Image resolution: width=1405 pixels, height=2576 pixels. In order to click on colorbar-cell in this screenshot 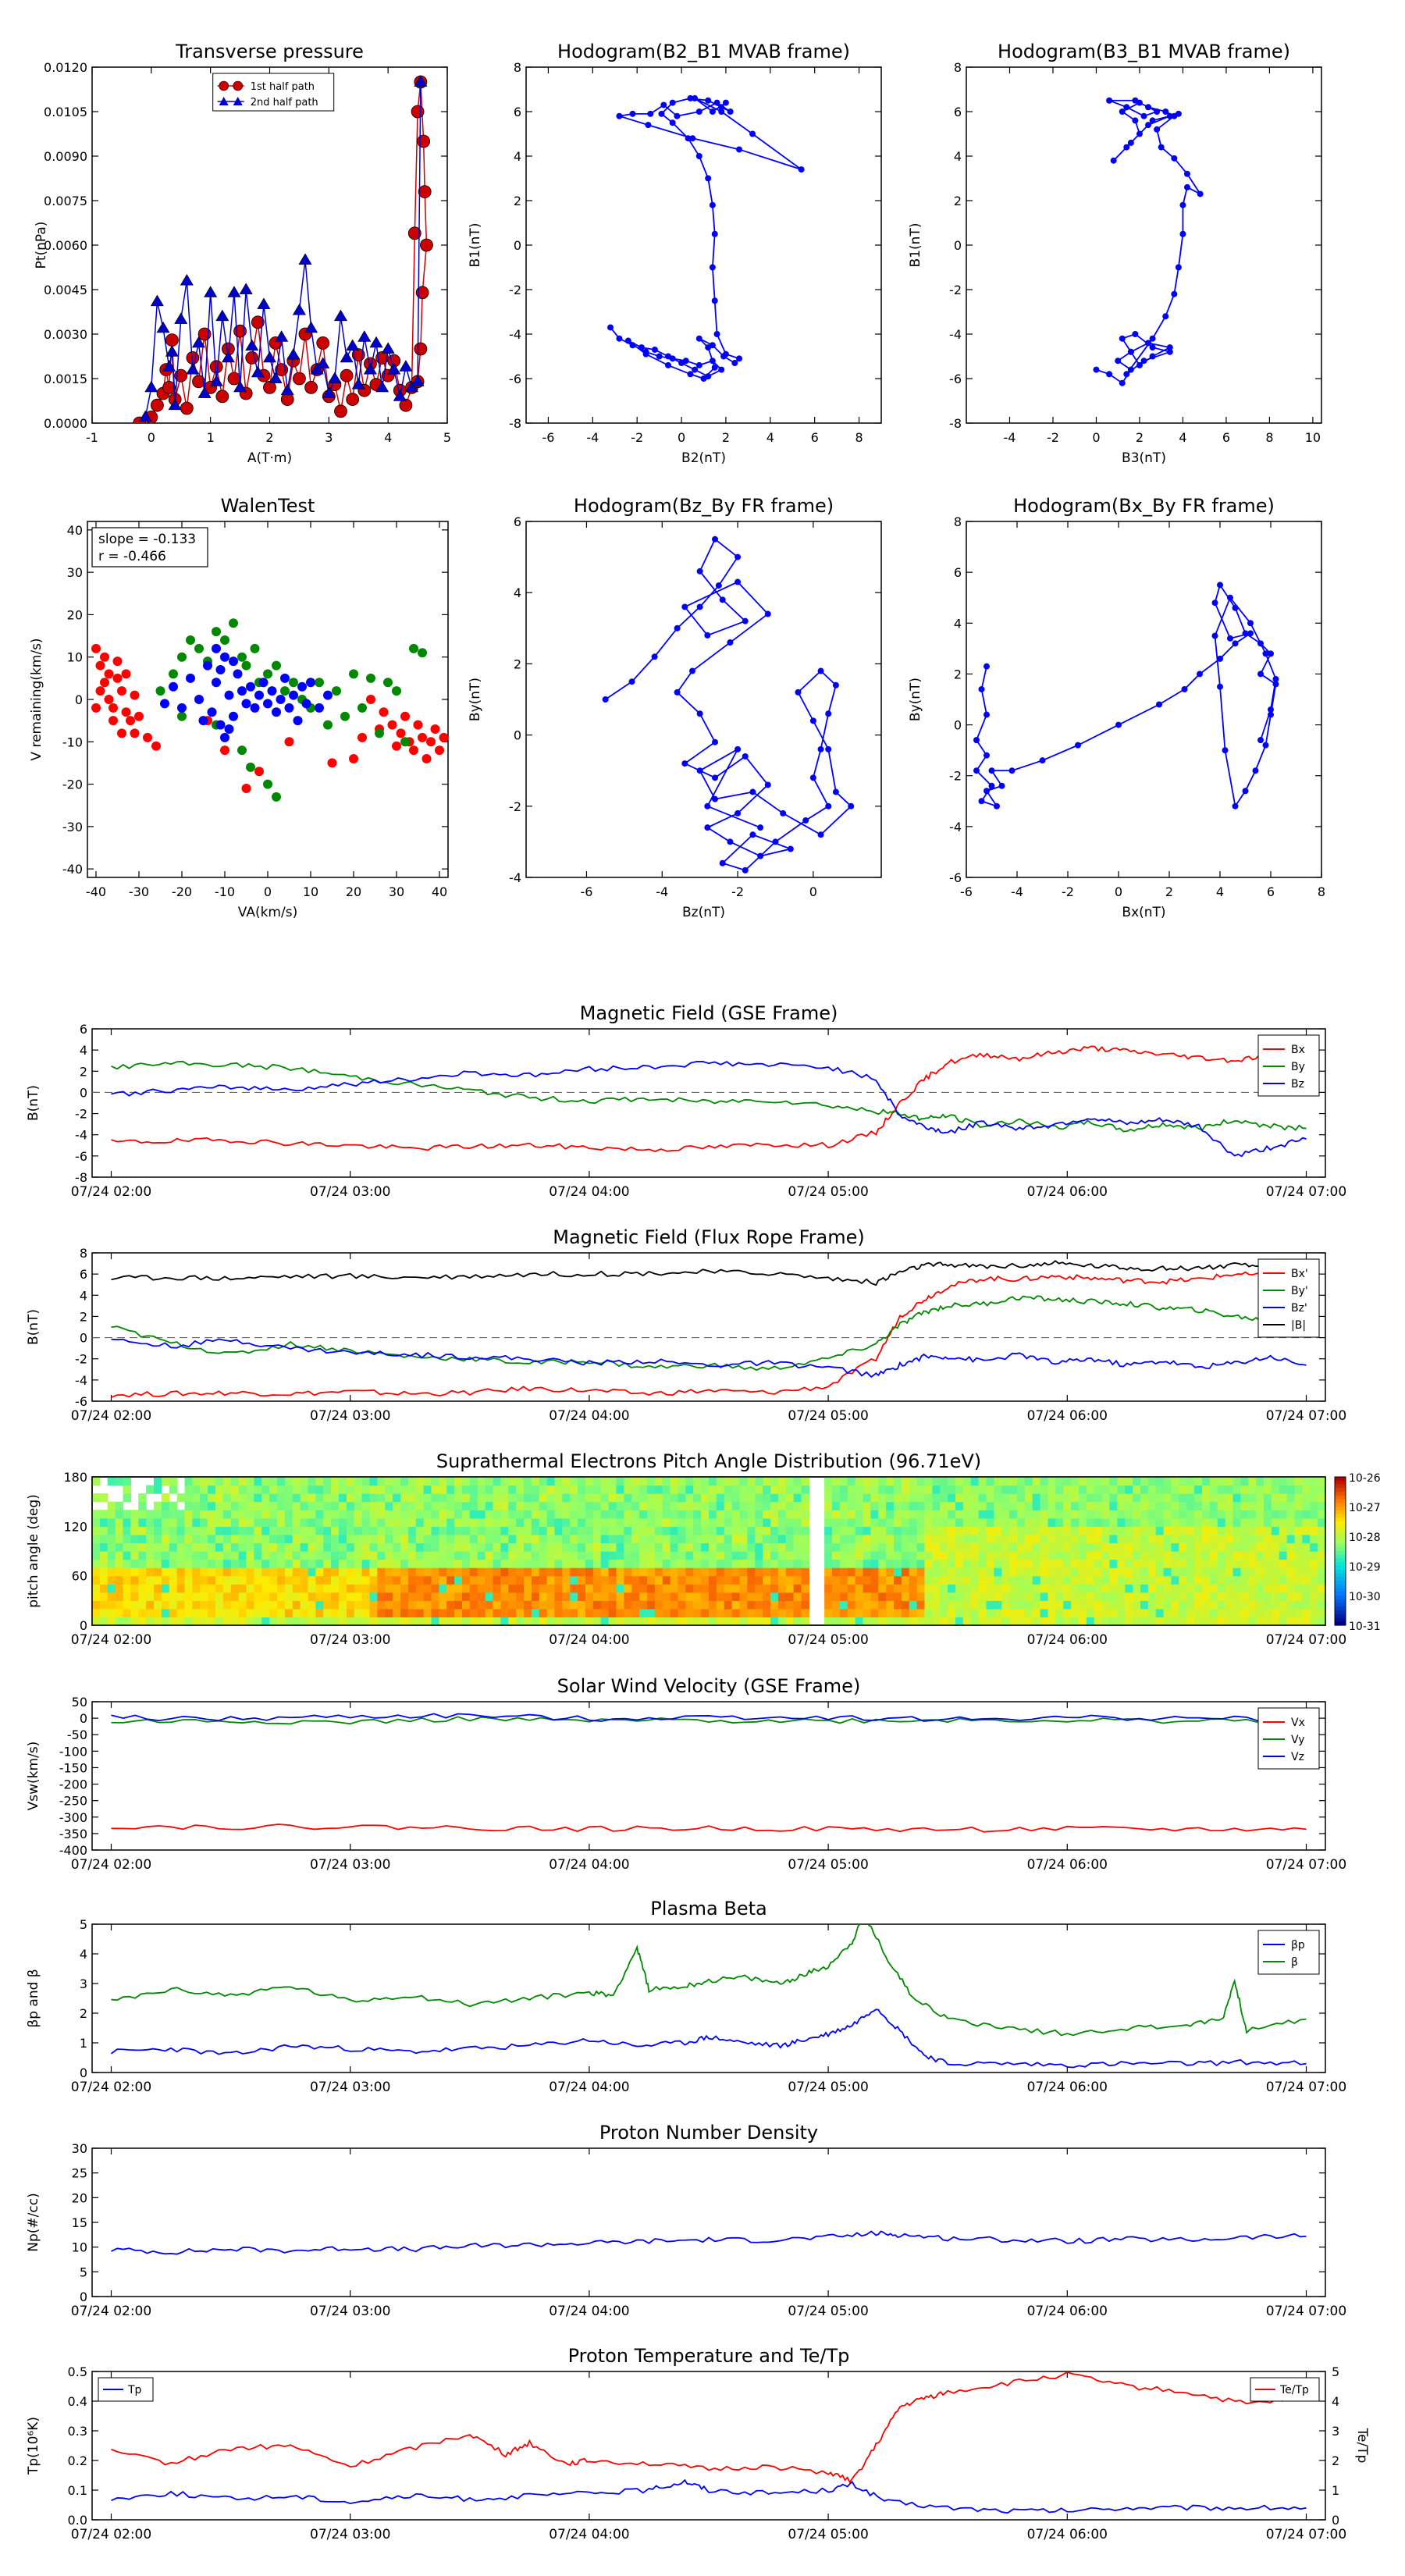, I will do `click(1341, 1590)`.